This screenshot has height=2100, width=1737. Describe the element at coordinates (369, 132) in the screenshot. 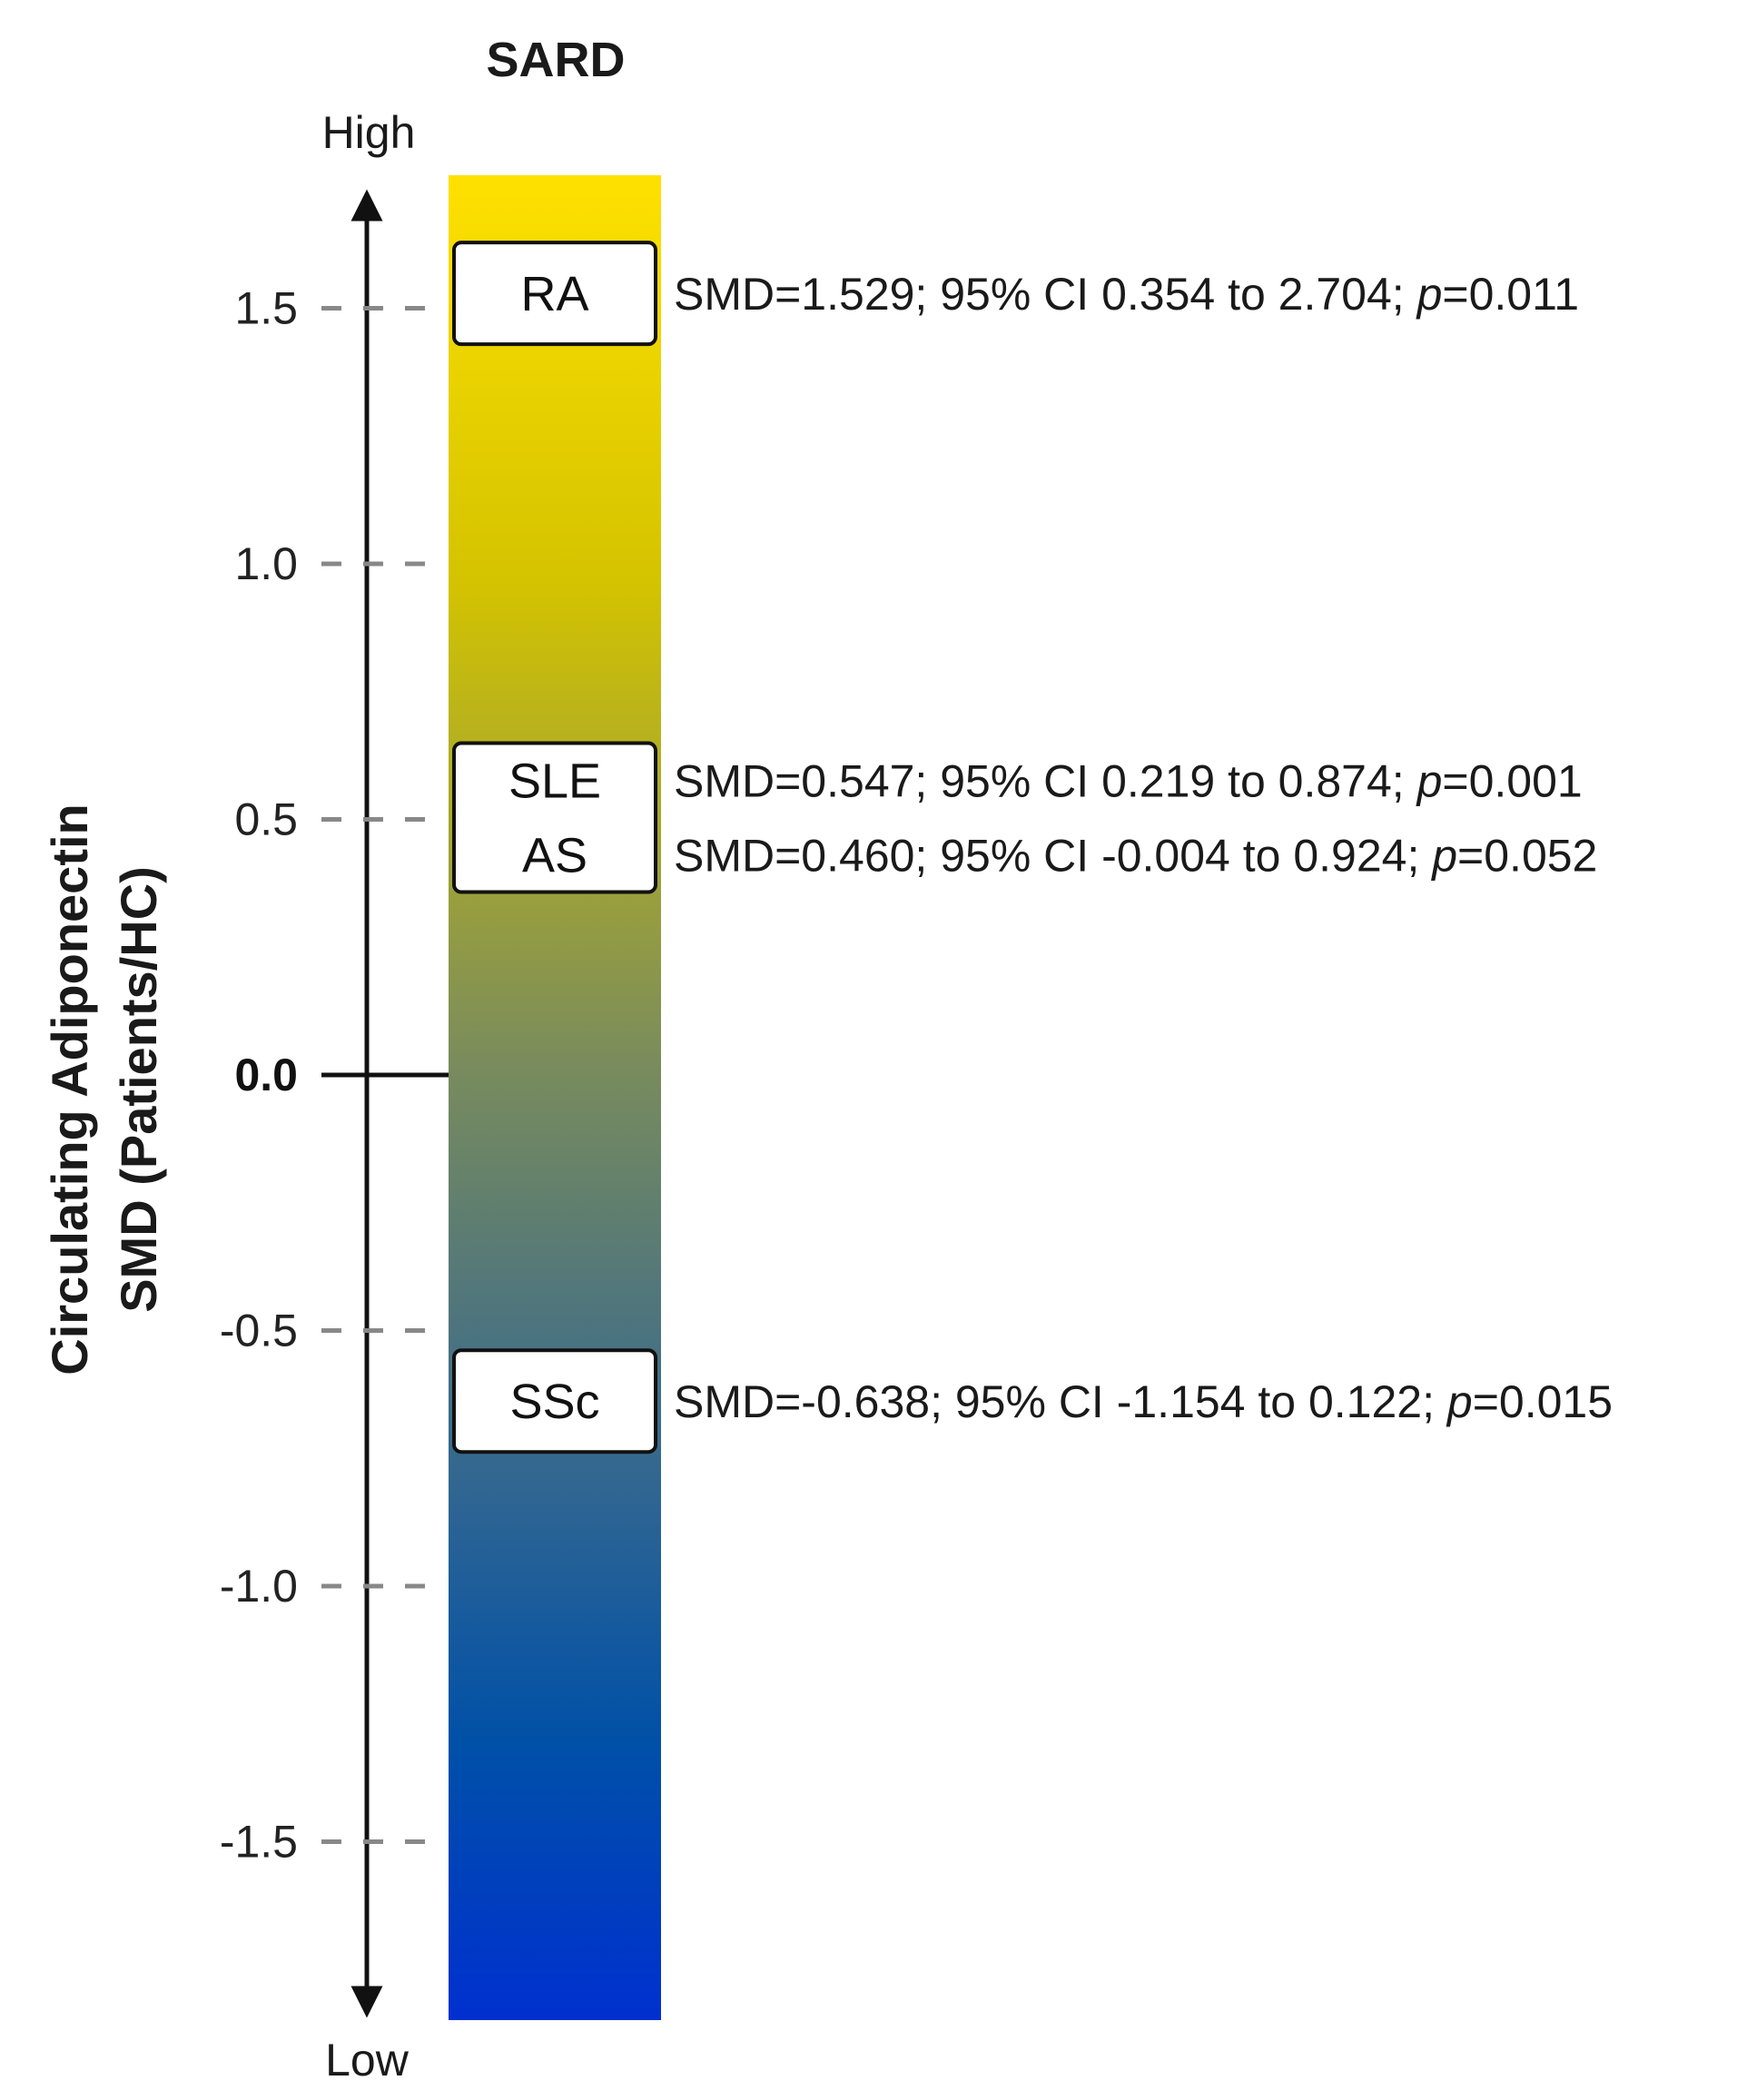

I see `axis-top-label: High` at that location.